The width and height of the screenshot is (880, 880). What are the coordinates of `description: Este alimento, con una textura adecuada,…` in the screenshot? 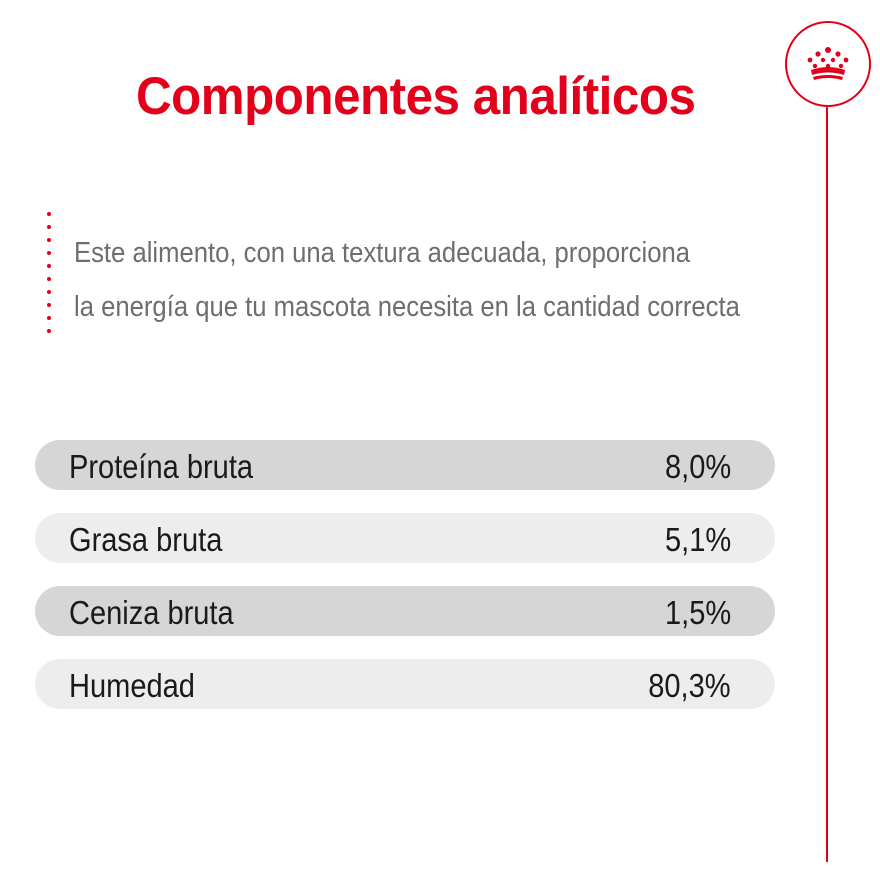 It's located at (407, 280).